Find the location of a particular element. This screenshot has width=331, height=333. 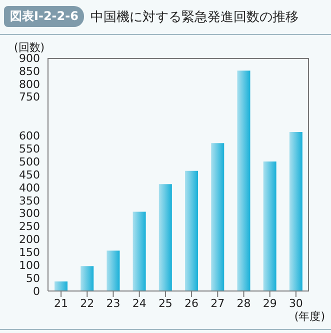

y-tick-label: 150 is located at coordinates (29, 253).